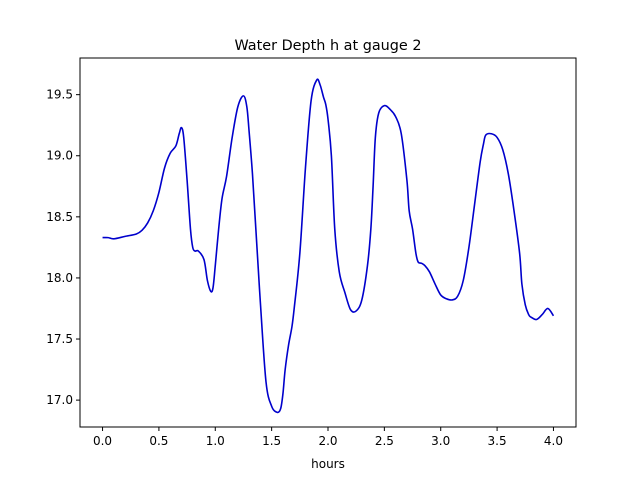 This screenshot has width=640, height=480. Describe the element at coordinates (59, 95) in the screenshot. I see `y-tick-label: 19.5` at that location.